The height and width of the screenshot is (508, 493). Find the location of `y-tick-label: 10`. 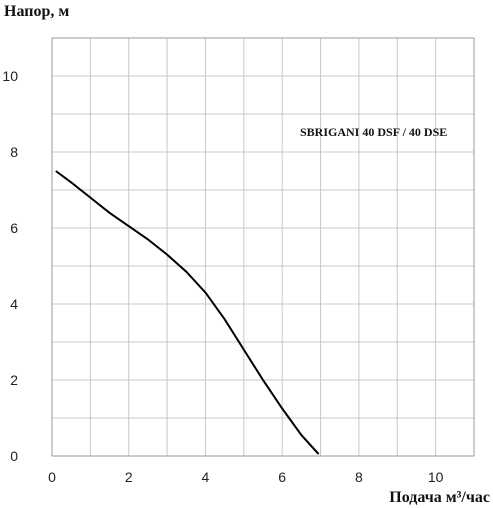

y-tick-label: 10 is located at coordinates (10, 76).